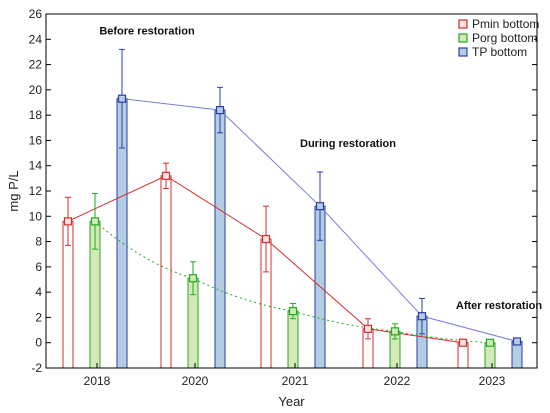 This screenshot has width=550, height=413. What do you see at coordinates (348, 144) in the screenshot?
I see `annotation-label: During restoration` at bounding box center [348, 144].